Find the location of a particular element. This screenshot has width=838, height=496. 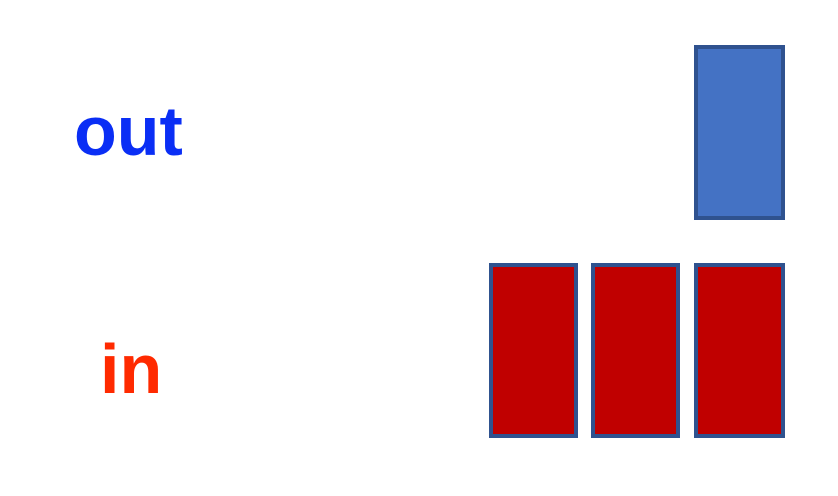

in-label: in is located at coordinates (131, 369).